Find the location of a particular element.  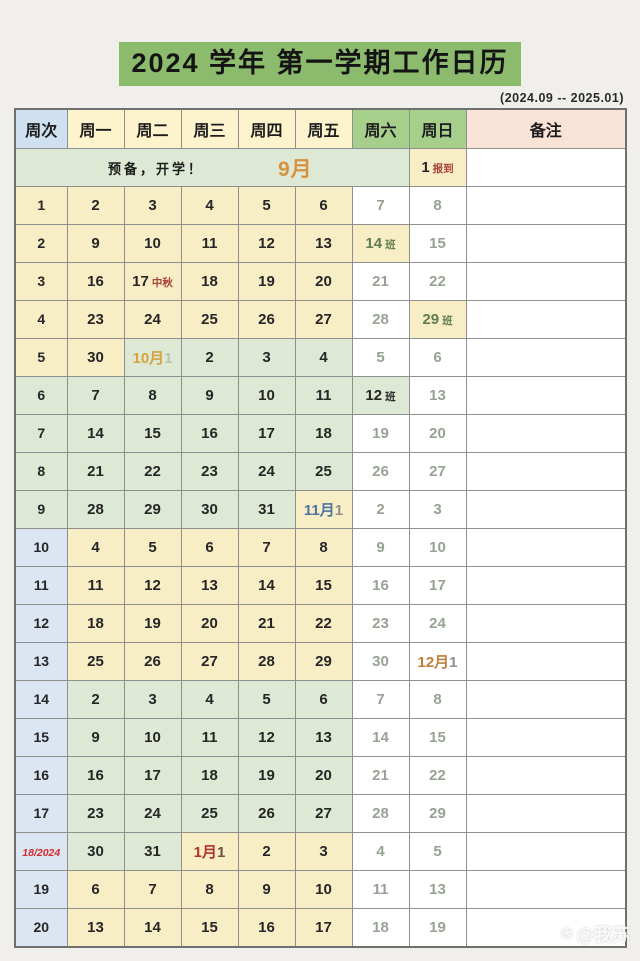

day-annotation: 班 is located at coordinates (390, 244).